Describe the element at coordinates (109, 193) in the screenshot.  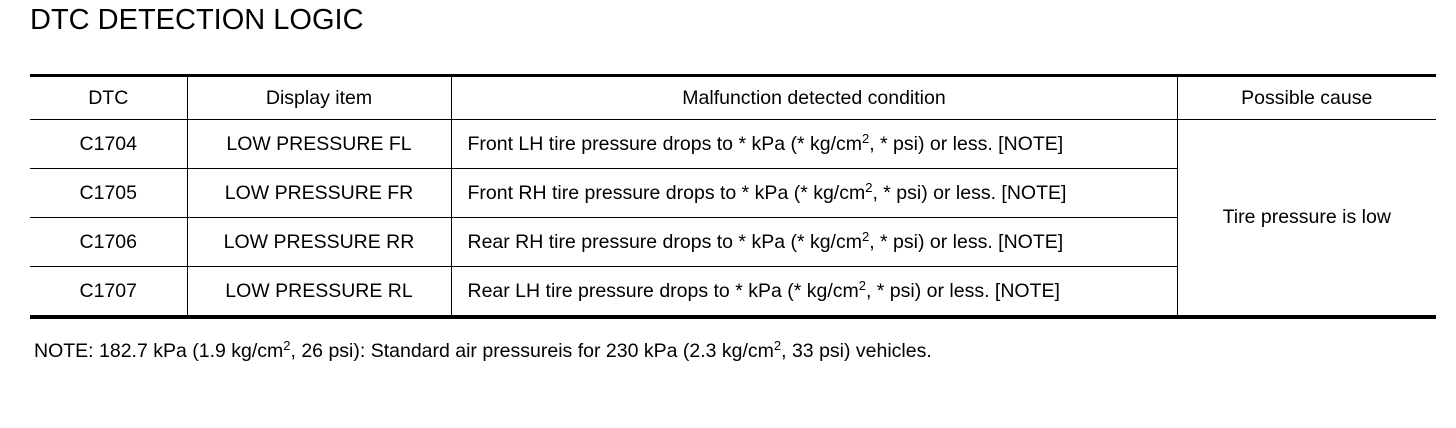
I see `dtc-cell: C1705` at that location.